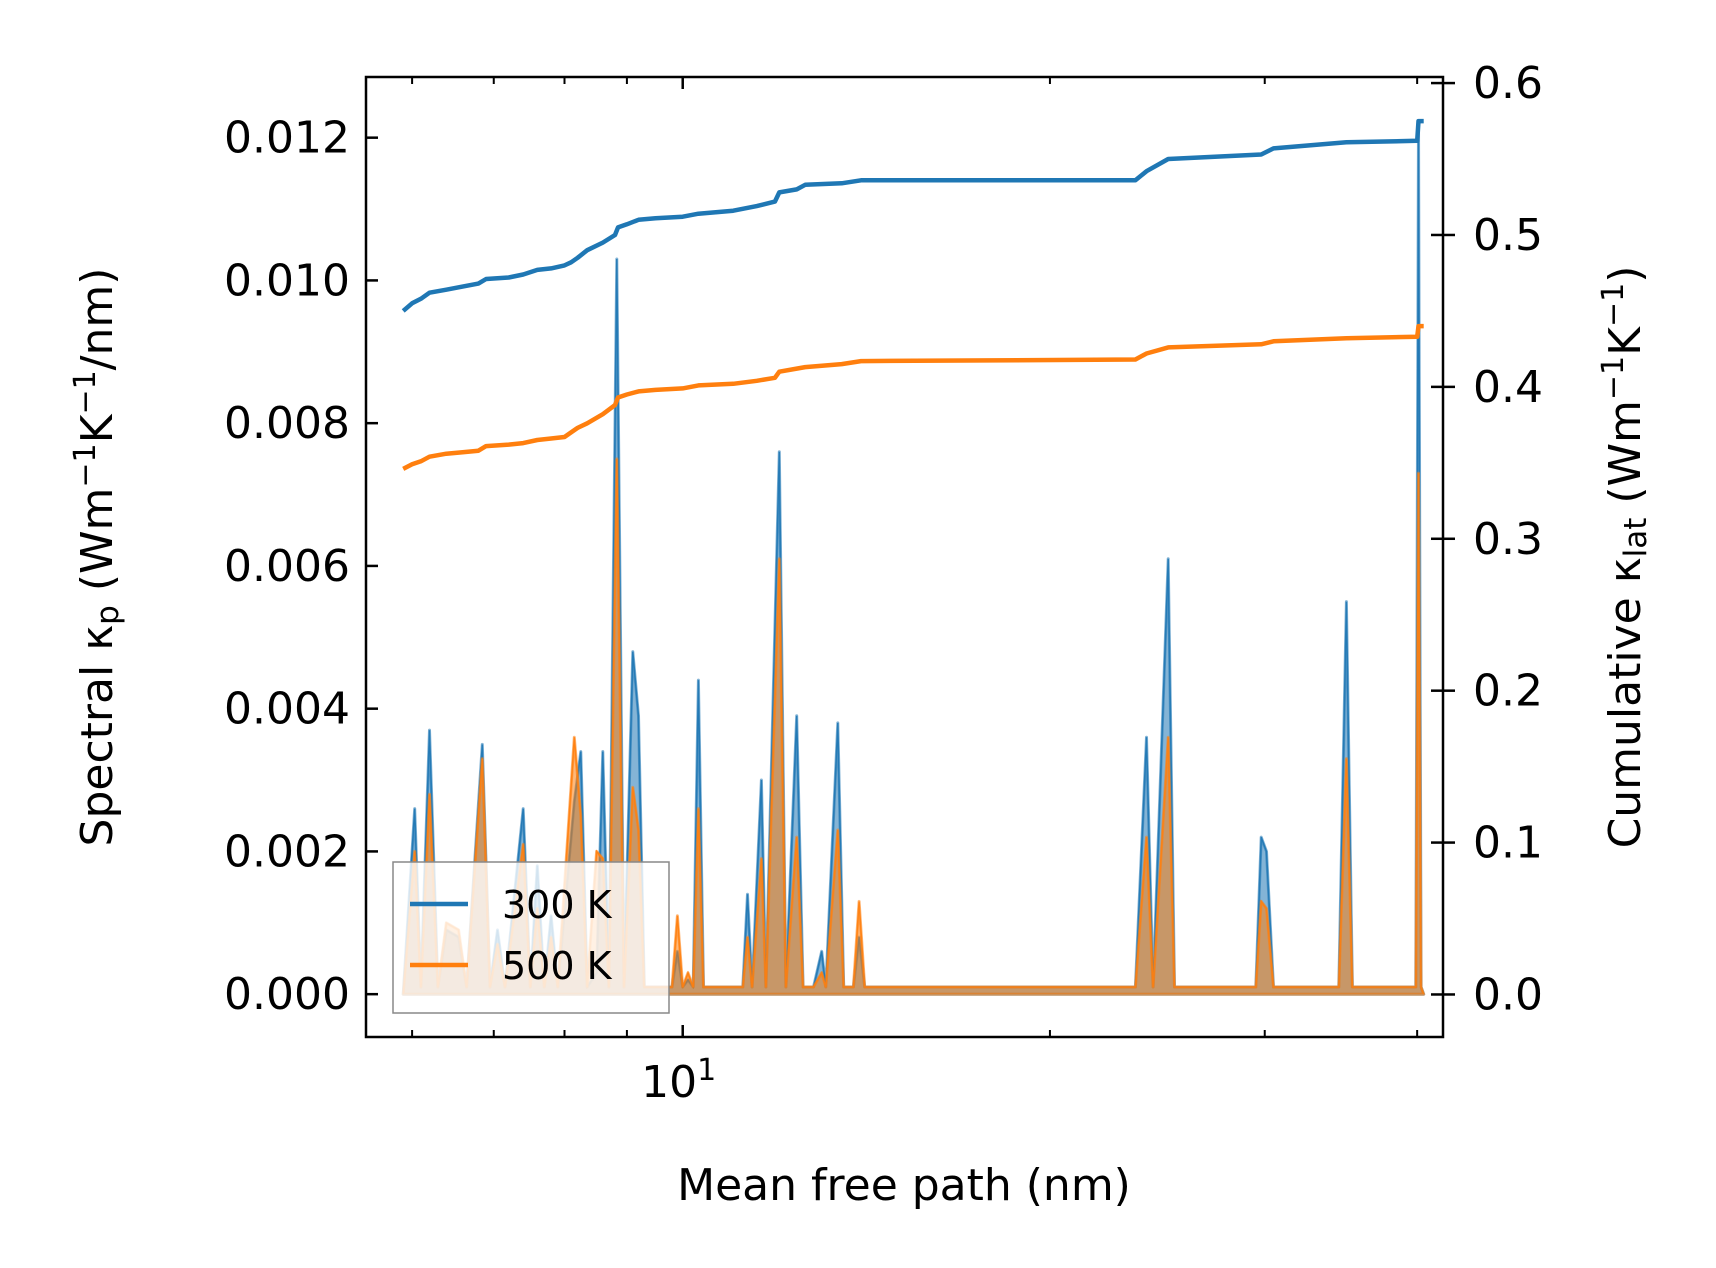  I want to click on y2-tick-label: 0.6, so click(1508, 83).